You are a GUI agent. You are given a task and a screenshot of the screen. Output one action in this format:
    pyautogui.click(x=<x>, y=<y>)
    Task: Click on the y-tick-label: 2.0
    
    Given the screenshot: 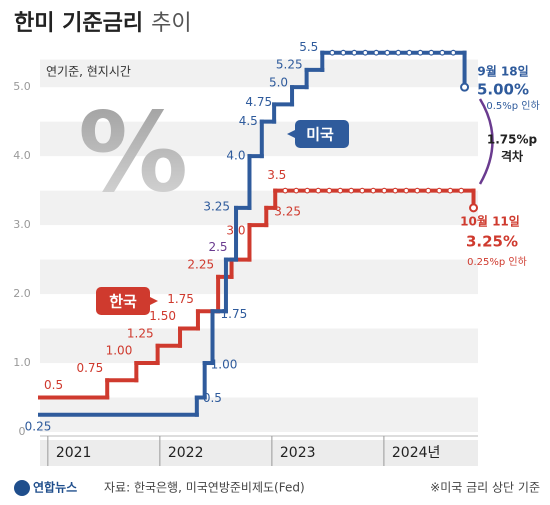 What is the action you would take?
    pyautogui.click(x=22, y=293)
    